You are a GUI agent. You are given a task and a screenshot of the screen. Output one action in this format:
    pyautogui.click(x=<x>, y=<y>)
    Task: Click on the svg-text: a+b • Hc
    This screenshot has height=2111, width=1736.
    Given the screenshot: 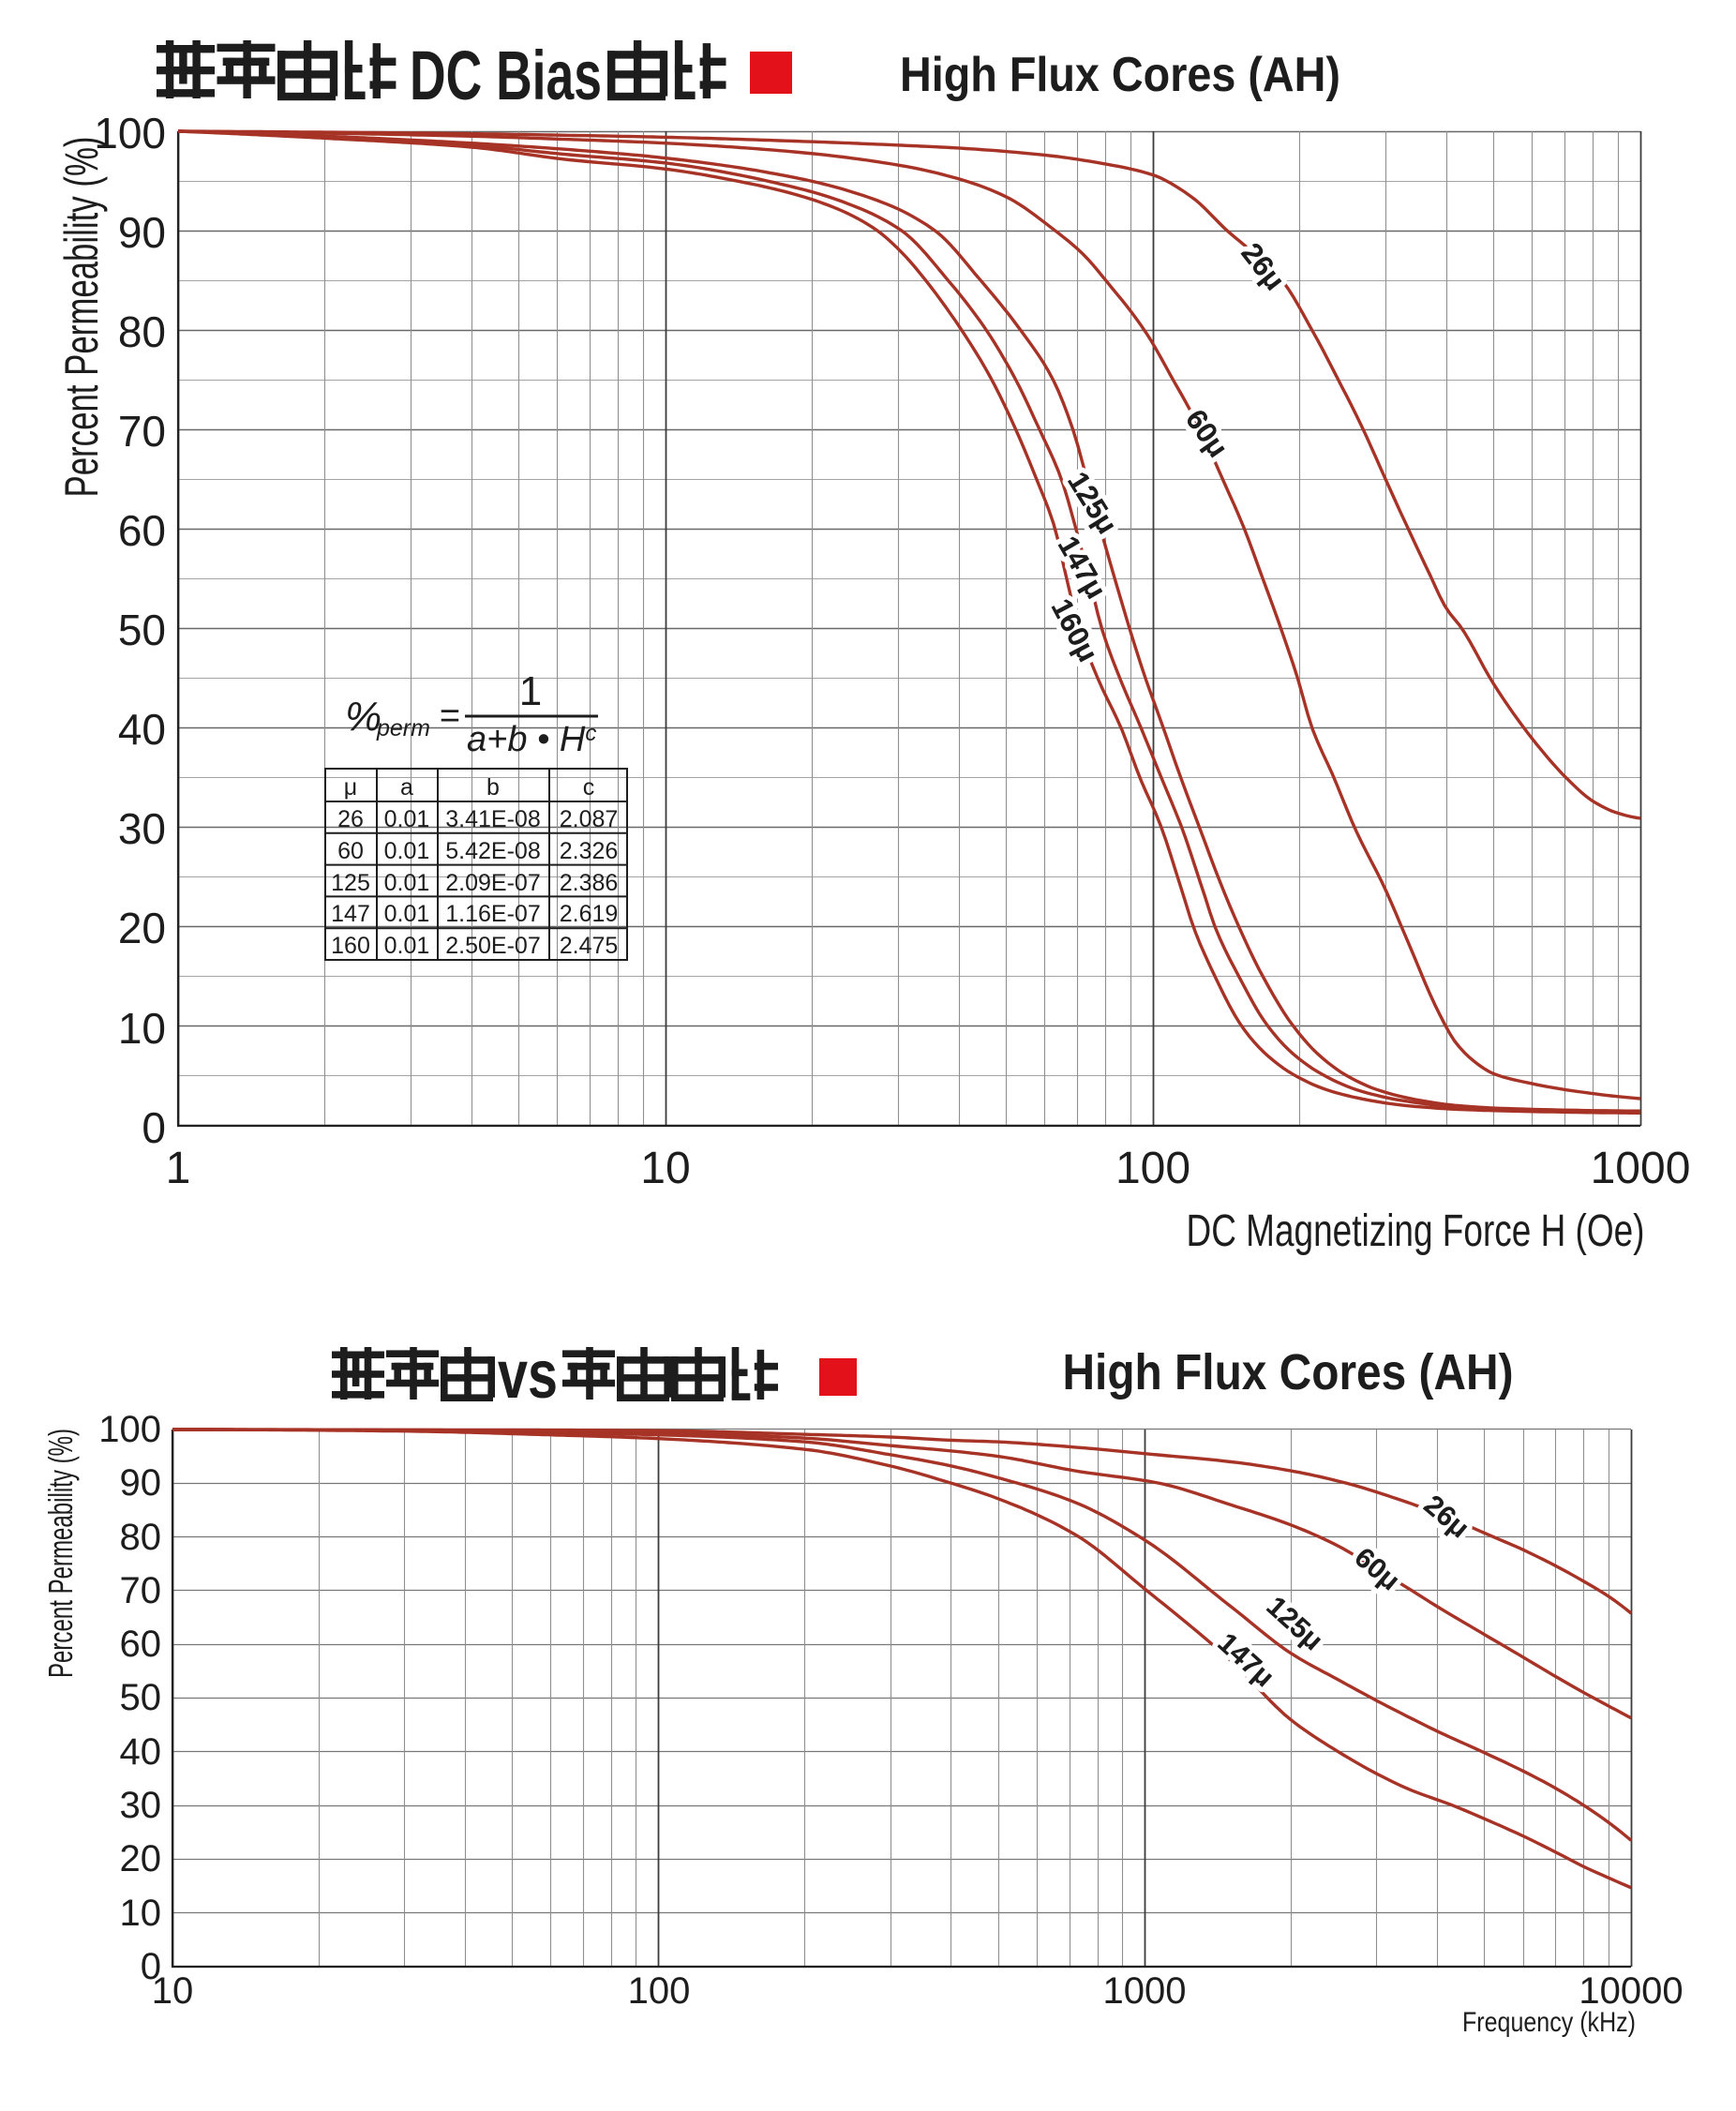 What is the action you would take?
    pyautogui.click(x=531, y=739)
    